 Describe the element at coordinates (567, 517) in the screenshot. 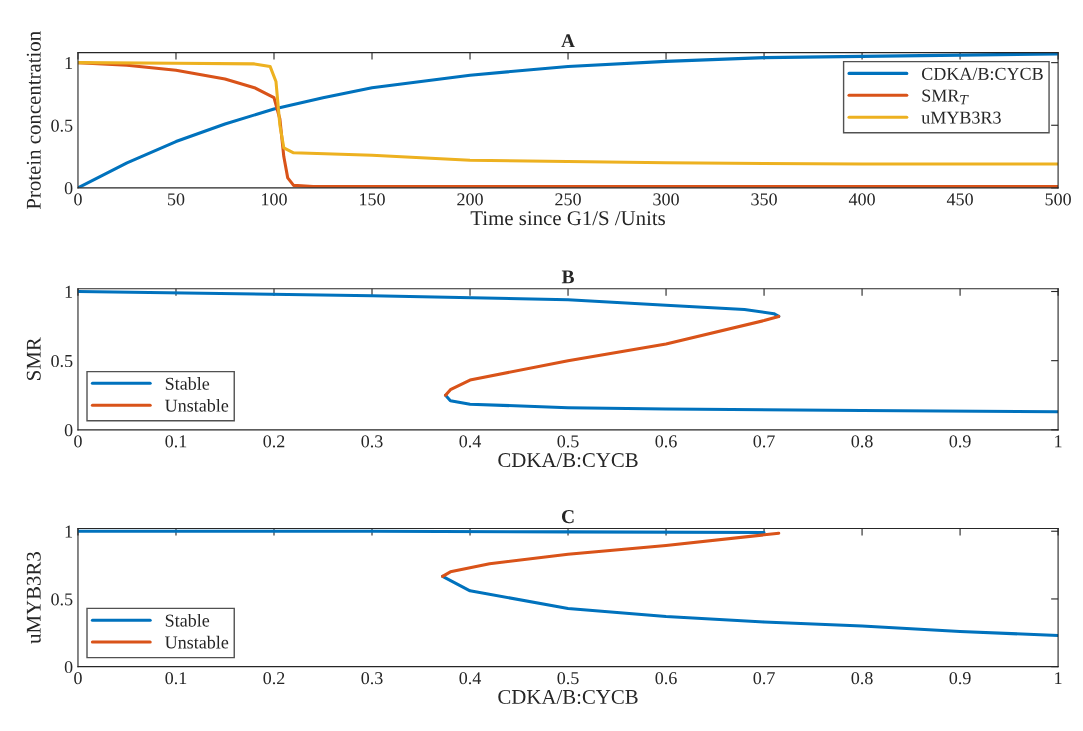

I see `chart-title: C` at that location.